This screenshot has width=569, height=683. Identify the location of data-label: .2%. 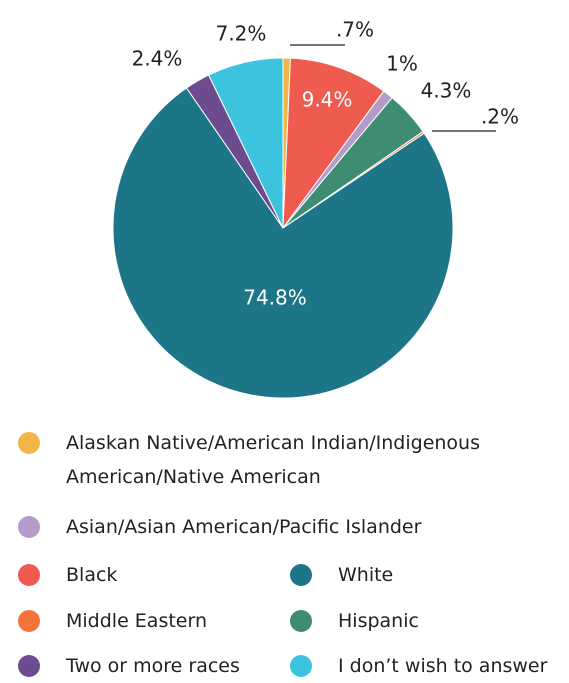
(500, 117).